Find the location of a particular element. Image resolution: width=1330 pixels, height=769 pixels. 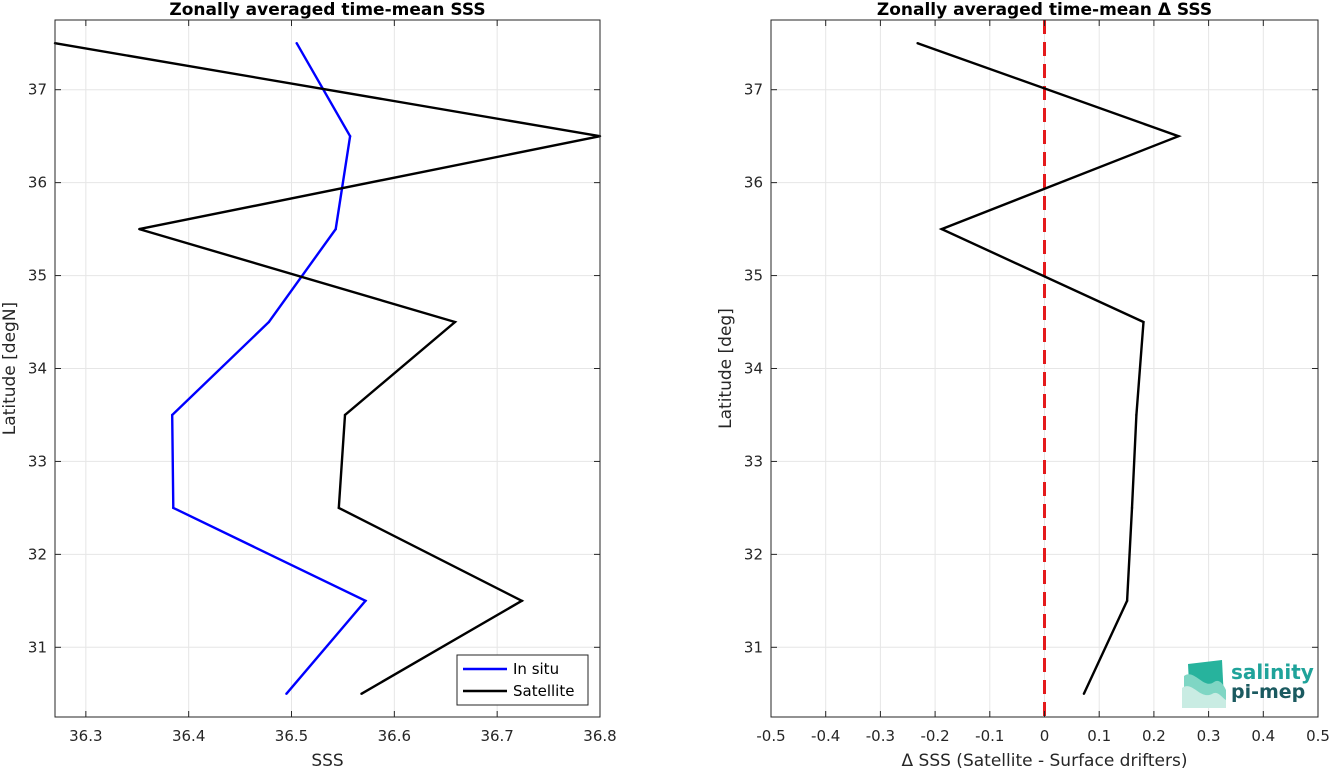

y-axis-label: Latitude [deg] is located at coordinates (726, 368).